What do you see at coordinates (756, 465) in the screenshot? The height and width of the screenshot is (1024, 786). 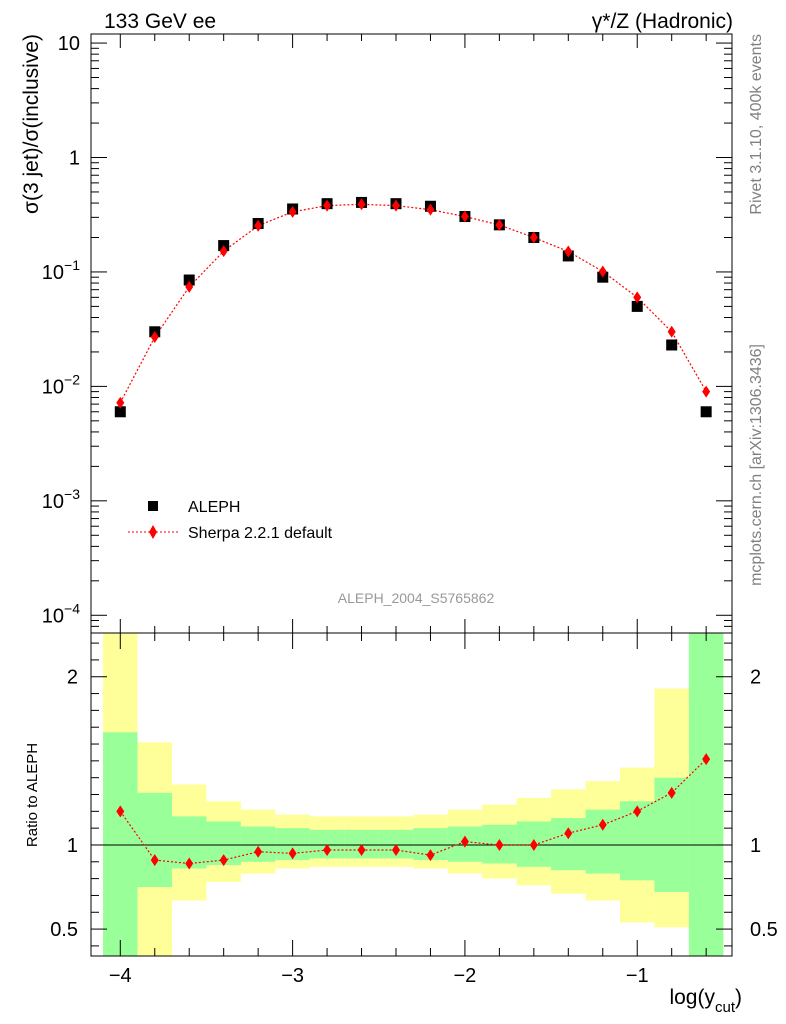 I see `mcplots-label: mcplots.cern.ch [arXiv:1306.3436]` at bounding box center [756, 465].